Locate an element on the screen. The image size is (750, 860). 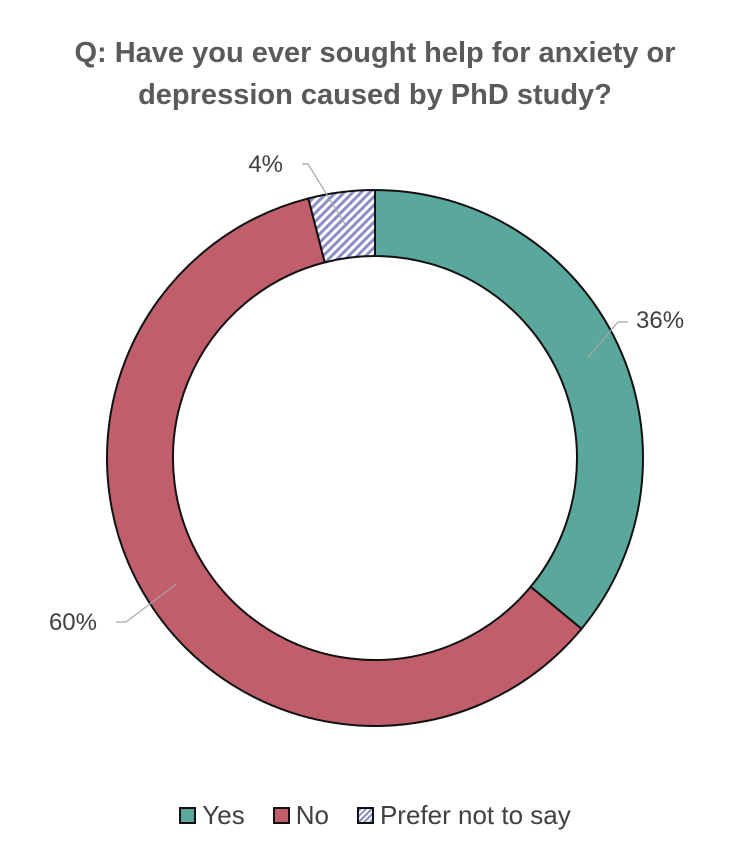
data-label-prefer-not-to-say: 4% is located at coordinates (265, 164).